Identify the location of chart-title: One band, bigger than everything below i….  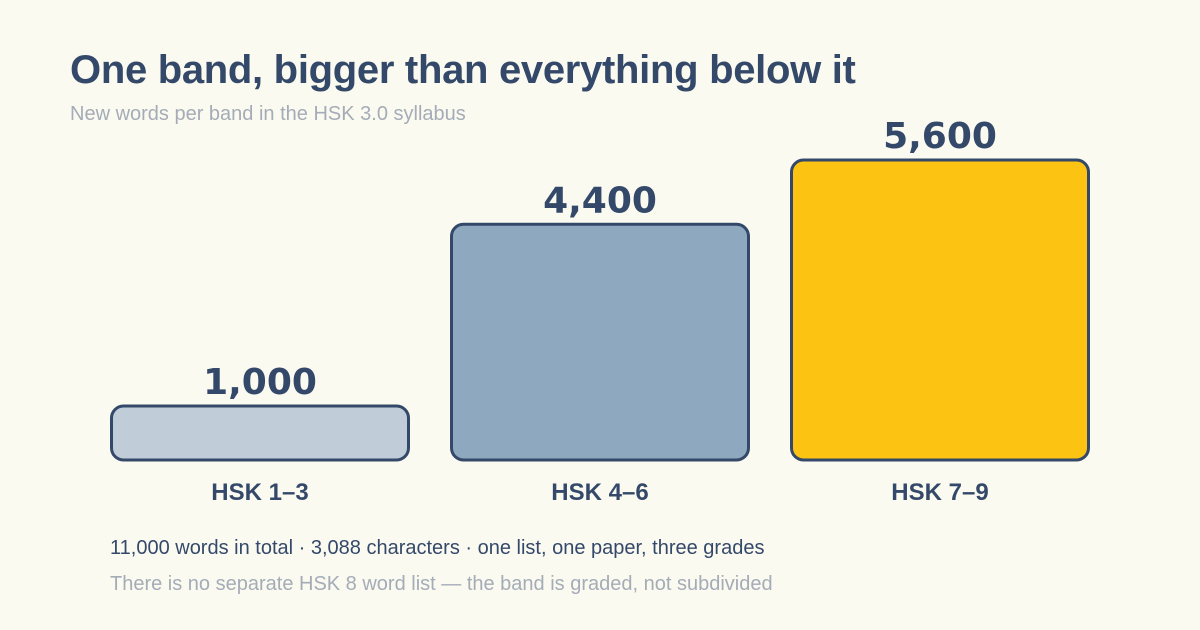
(463, 70).